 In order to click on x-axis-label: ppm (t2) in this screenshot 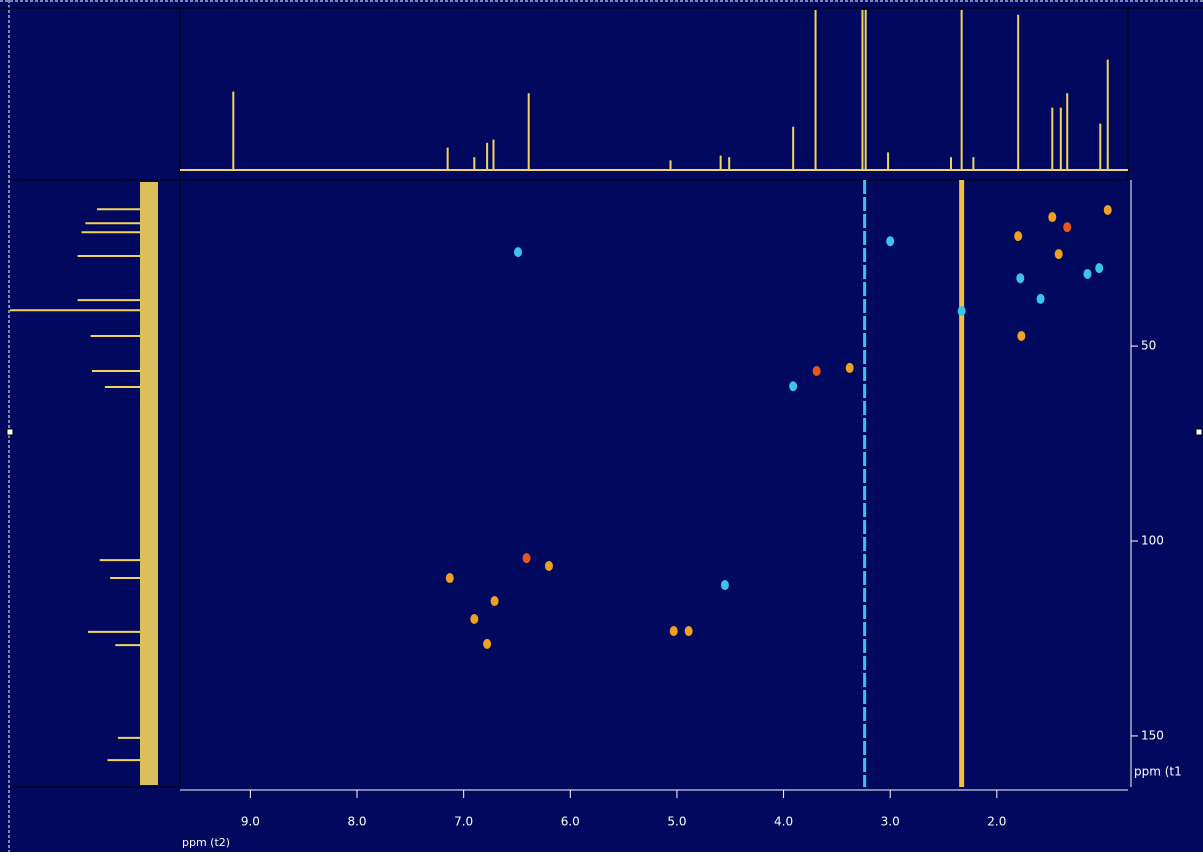, I will do `click(206, 842)`.